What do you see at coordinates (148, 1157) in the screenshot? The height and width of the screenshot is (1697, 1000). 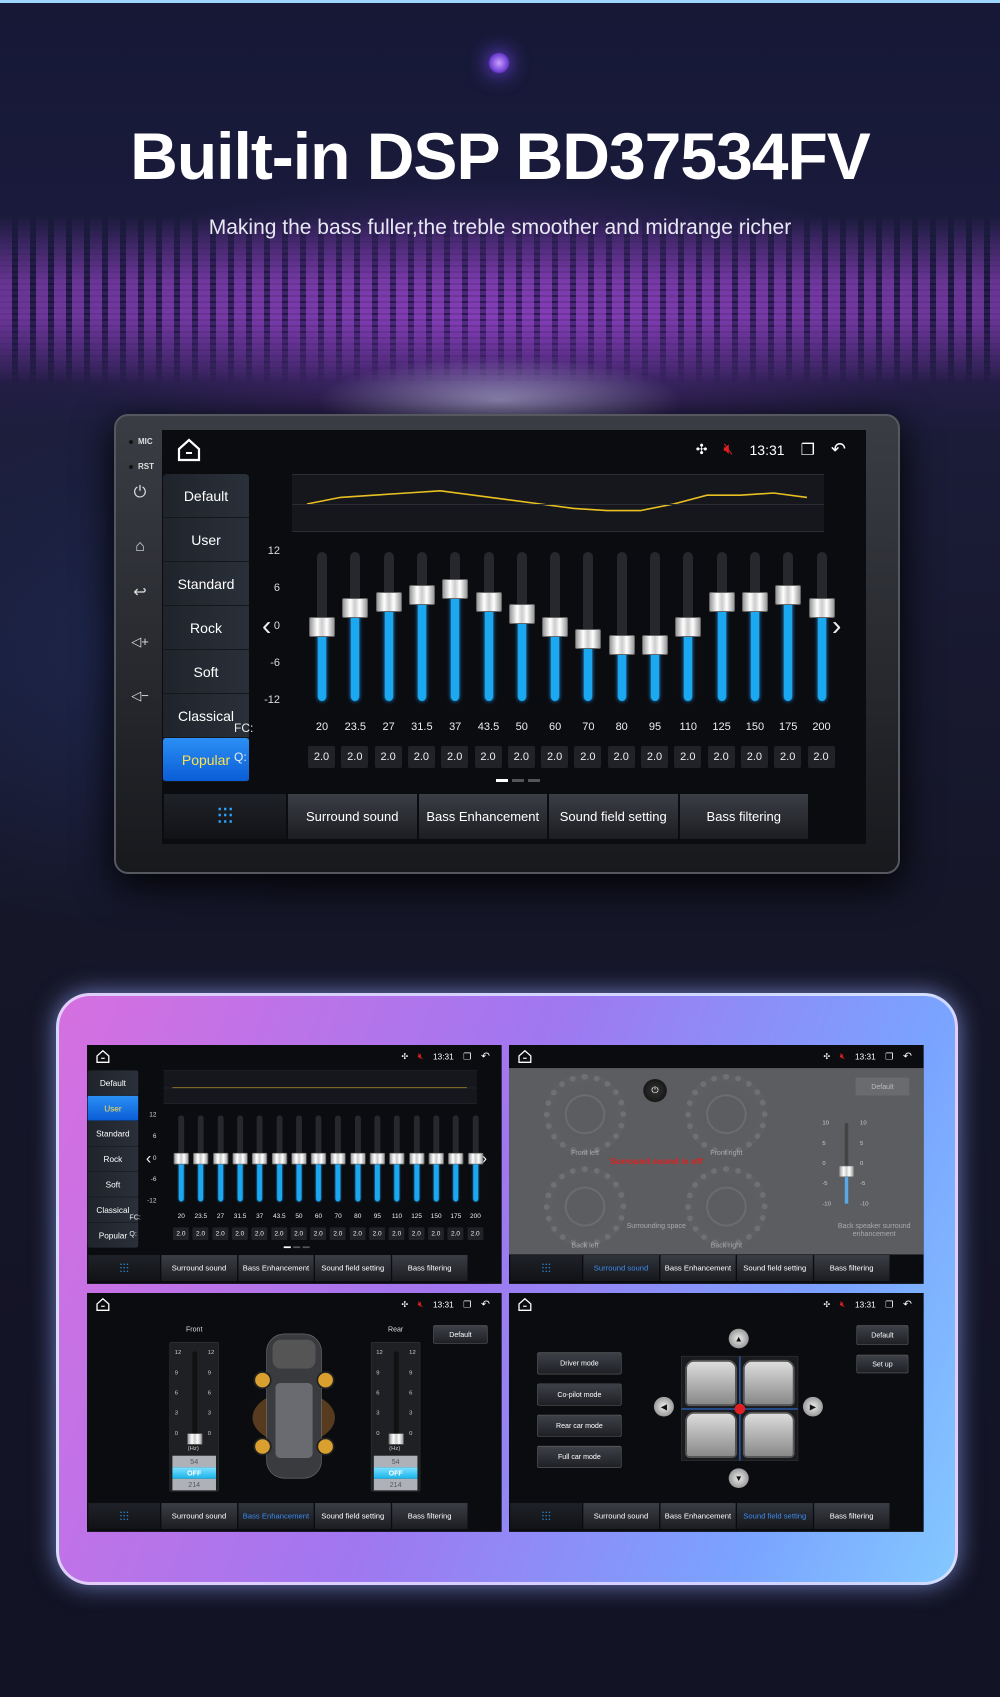 I see `prev-page-arrow: ‹` at bounding box center [148, 1157].